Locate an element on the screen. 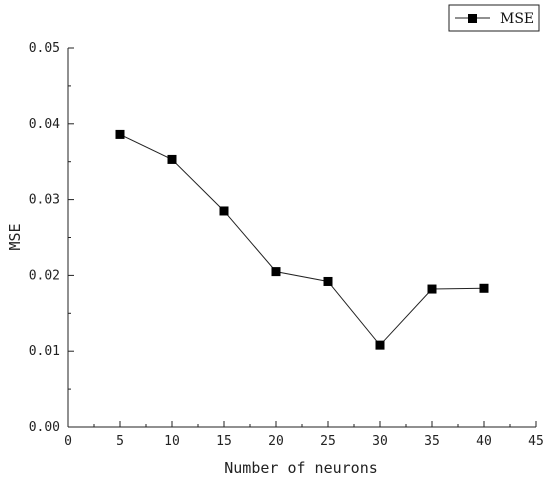  legend-label: MSE is located at coordinates (517, 19).